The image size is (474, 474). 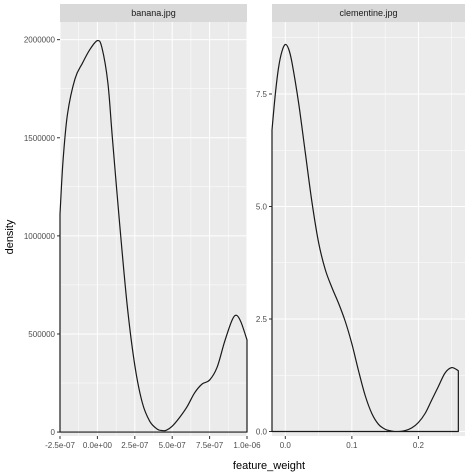 What do you see at coordinates (40, 40) in the screenshot?
I see `y-tick-label: 2000000` at bounding box center [40, 40].